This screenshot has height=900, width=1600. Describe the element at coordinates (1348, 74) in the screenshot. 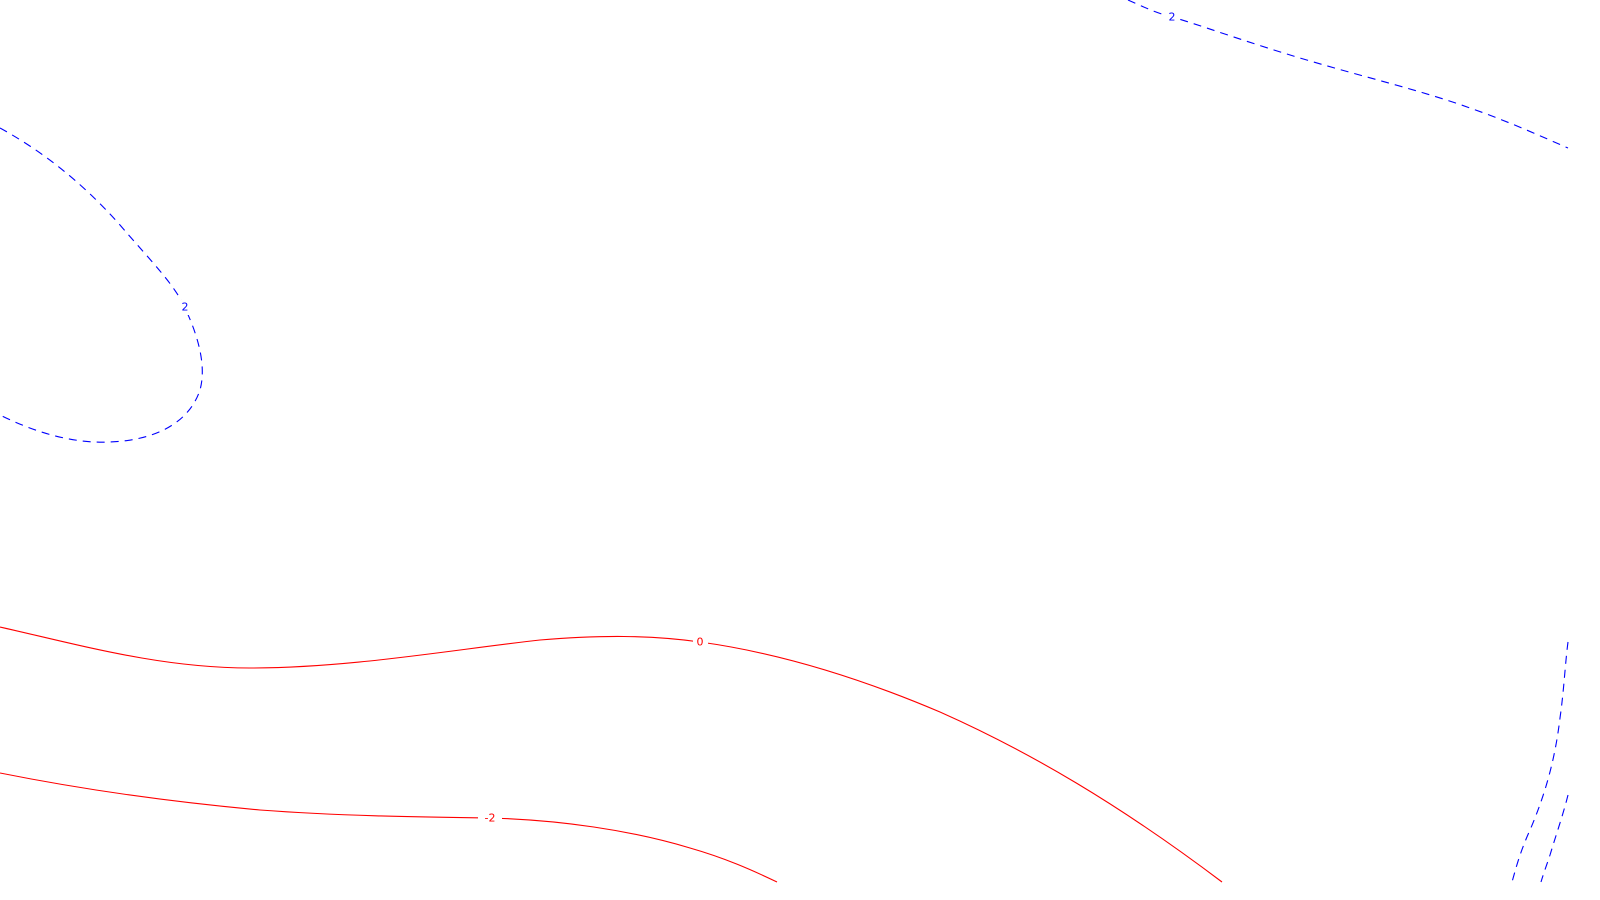

I see `contour-line-upper-right` at that location.